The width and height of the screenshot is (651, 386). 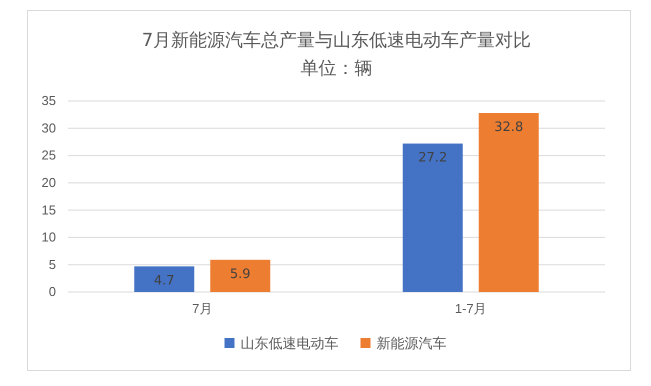 I want to click on y-tick-label: 15, so click(x=49, y=210).